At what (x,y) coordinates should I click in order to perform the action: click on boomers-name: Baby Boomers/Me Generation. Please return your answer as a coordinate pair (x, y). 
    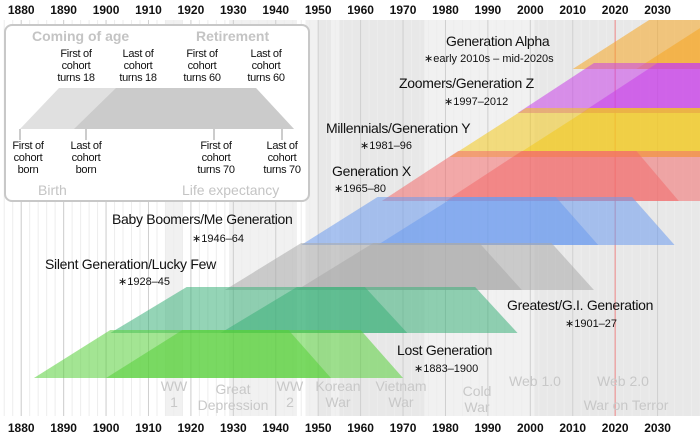
    Looking at the image, I should click on (202, 219).